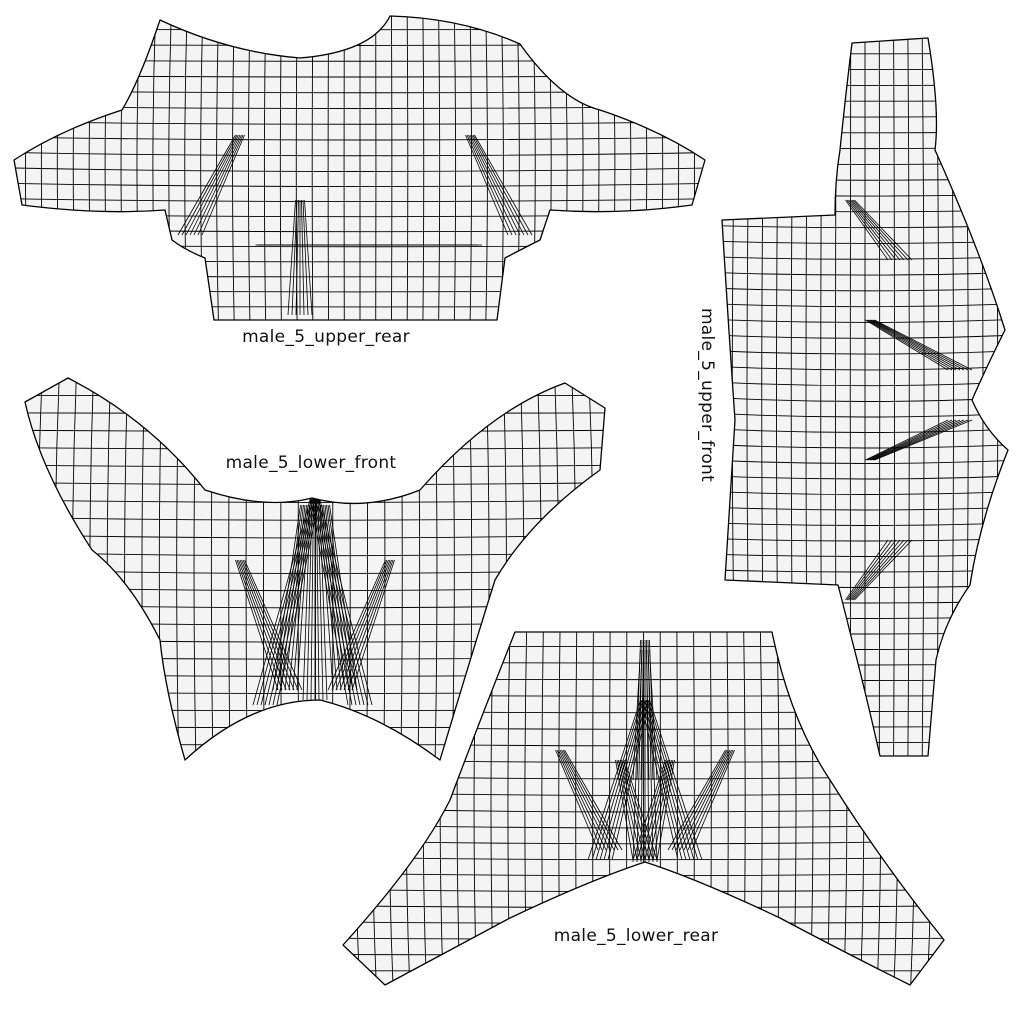 The width and height of the screenshot is (1024, 1024). What do you see at coordinates (707, 395) in the screenshot?
I see `label-upper-front: male_5_upper_front` at bounding box center [707, 395].